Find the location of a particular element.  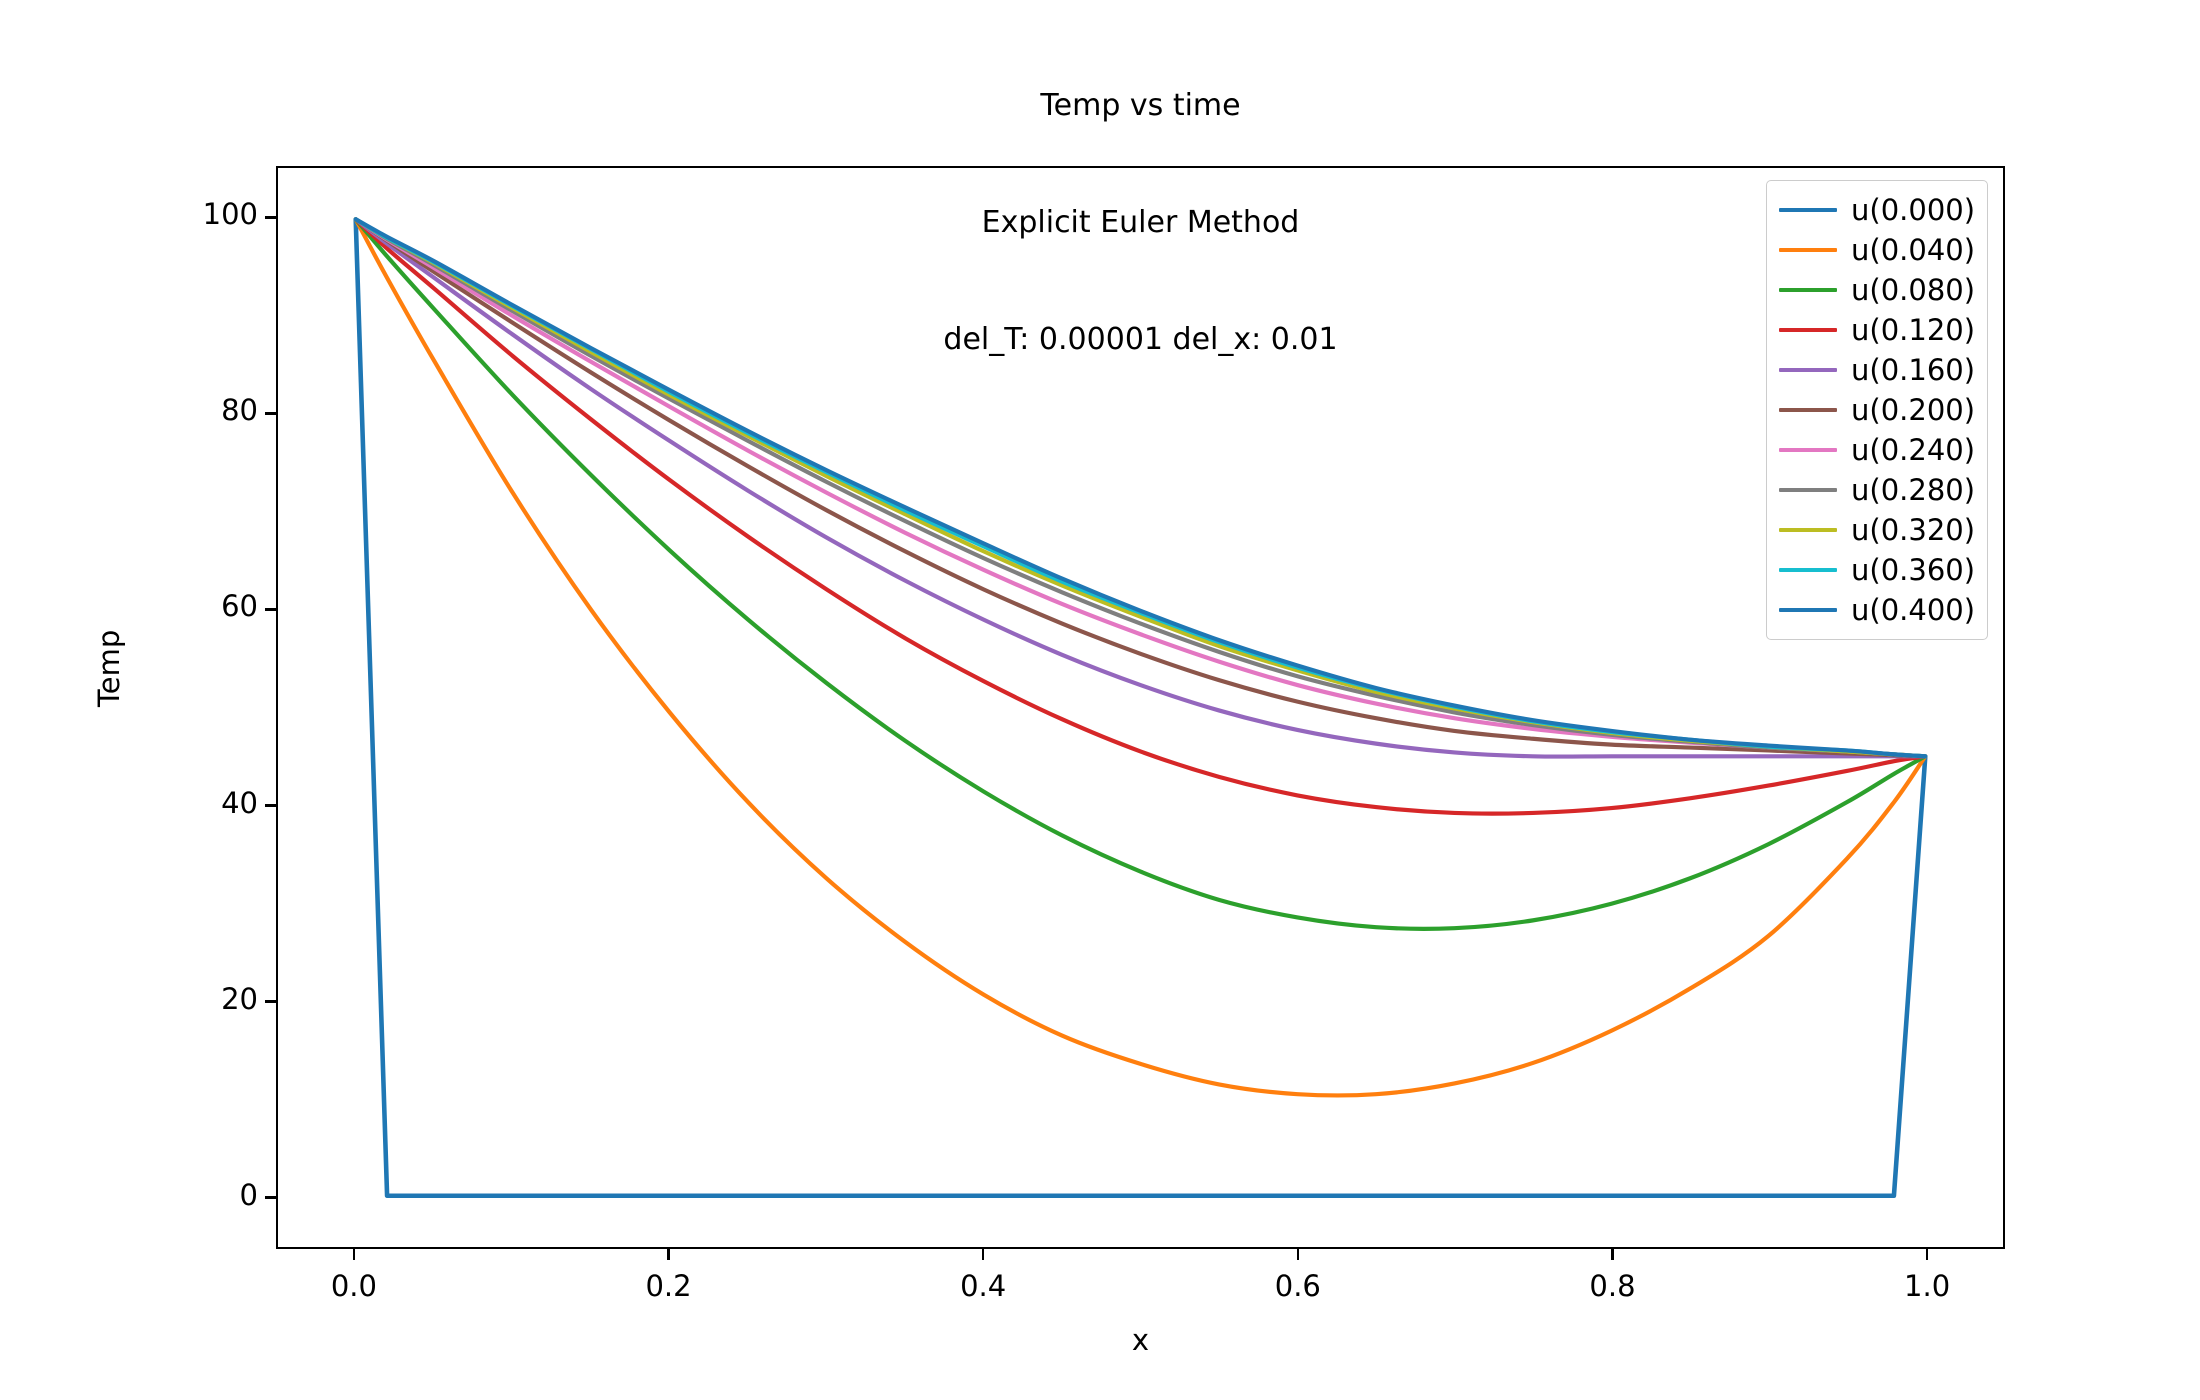

legend-entry: u(0.280) is located at coordinates (1877, 490).